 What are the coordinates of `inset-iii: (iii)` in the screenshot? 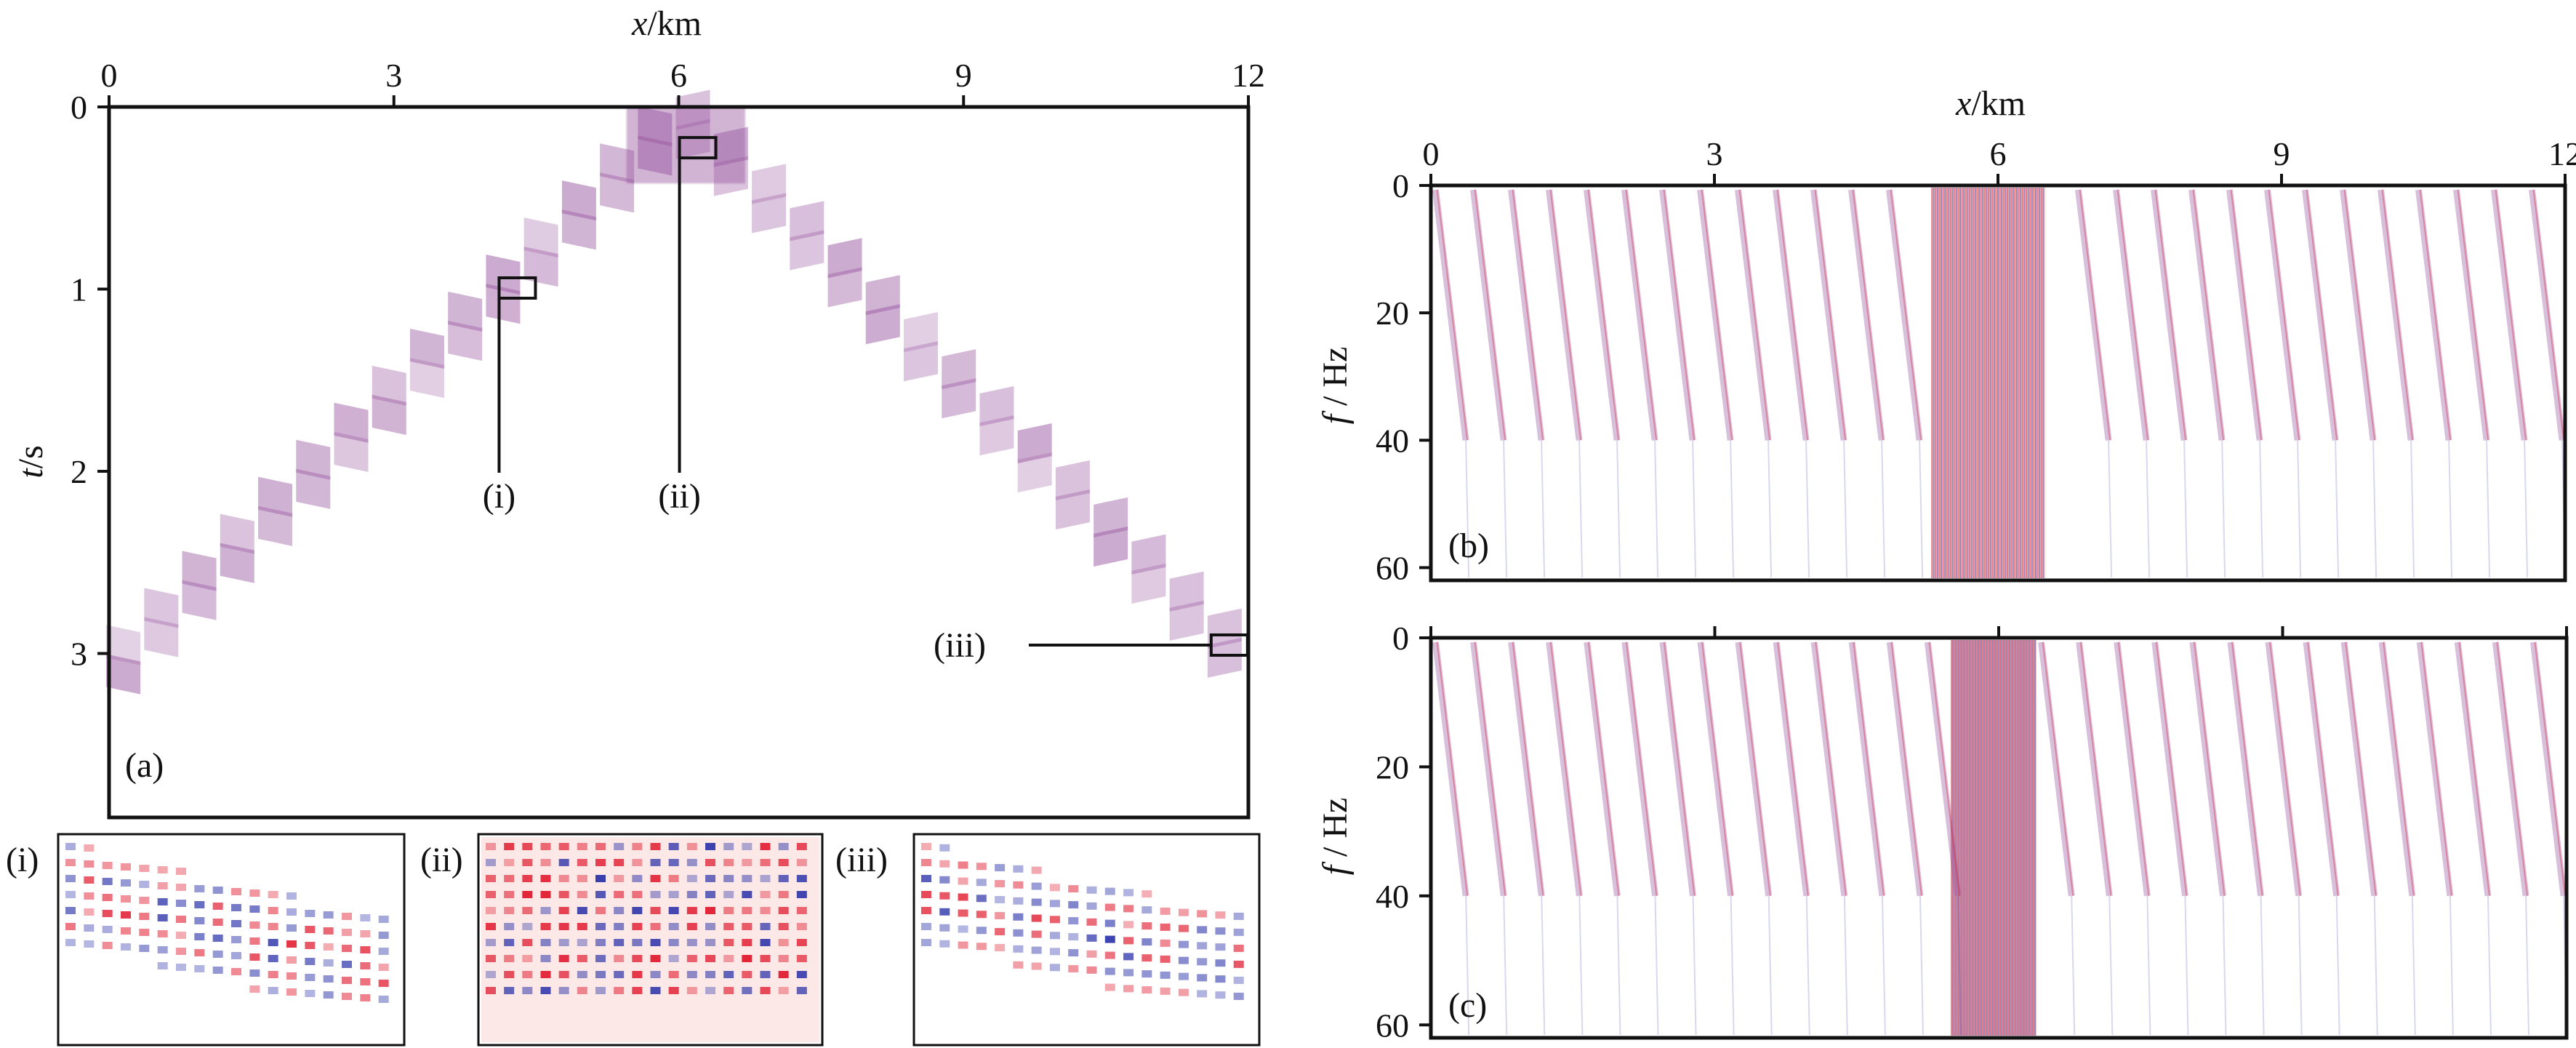 It's located at (1048, 940).